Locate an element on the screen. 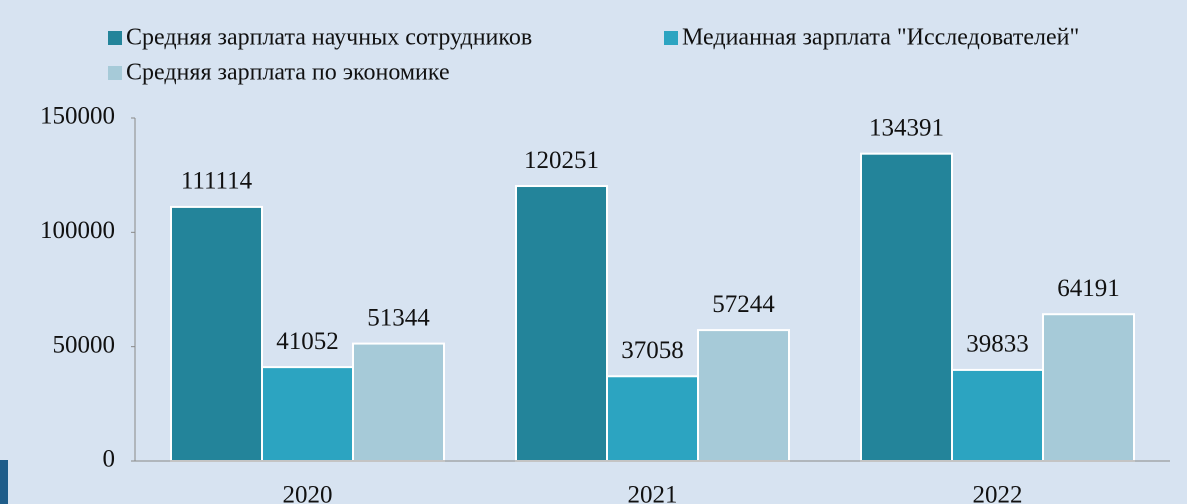 This screenshot has height=504, width=1187. x-tick-label: 2020 is located at coordinates (308, 493).